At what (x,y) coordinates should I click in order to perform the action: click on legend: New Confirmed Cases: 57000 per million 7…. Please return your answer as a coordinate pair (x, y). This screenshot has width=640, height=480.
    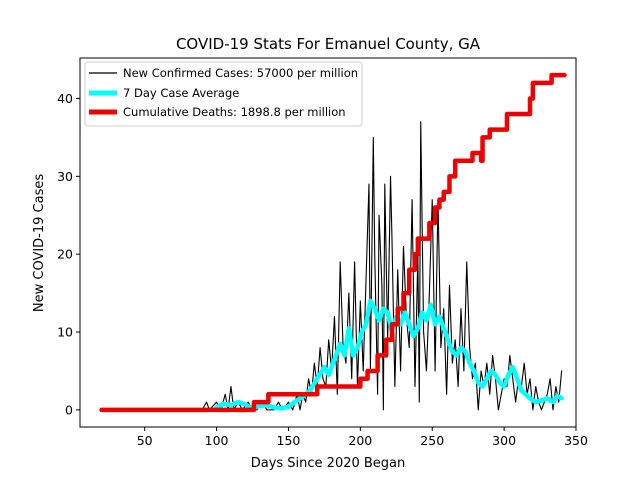
    Looking at the image, I should click on (223, 94).